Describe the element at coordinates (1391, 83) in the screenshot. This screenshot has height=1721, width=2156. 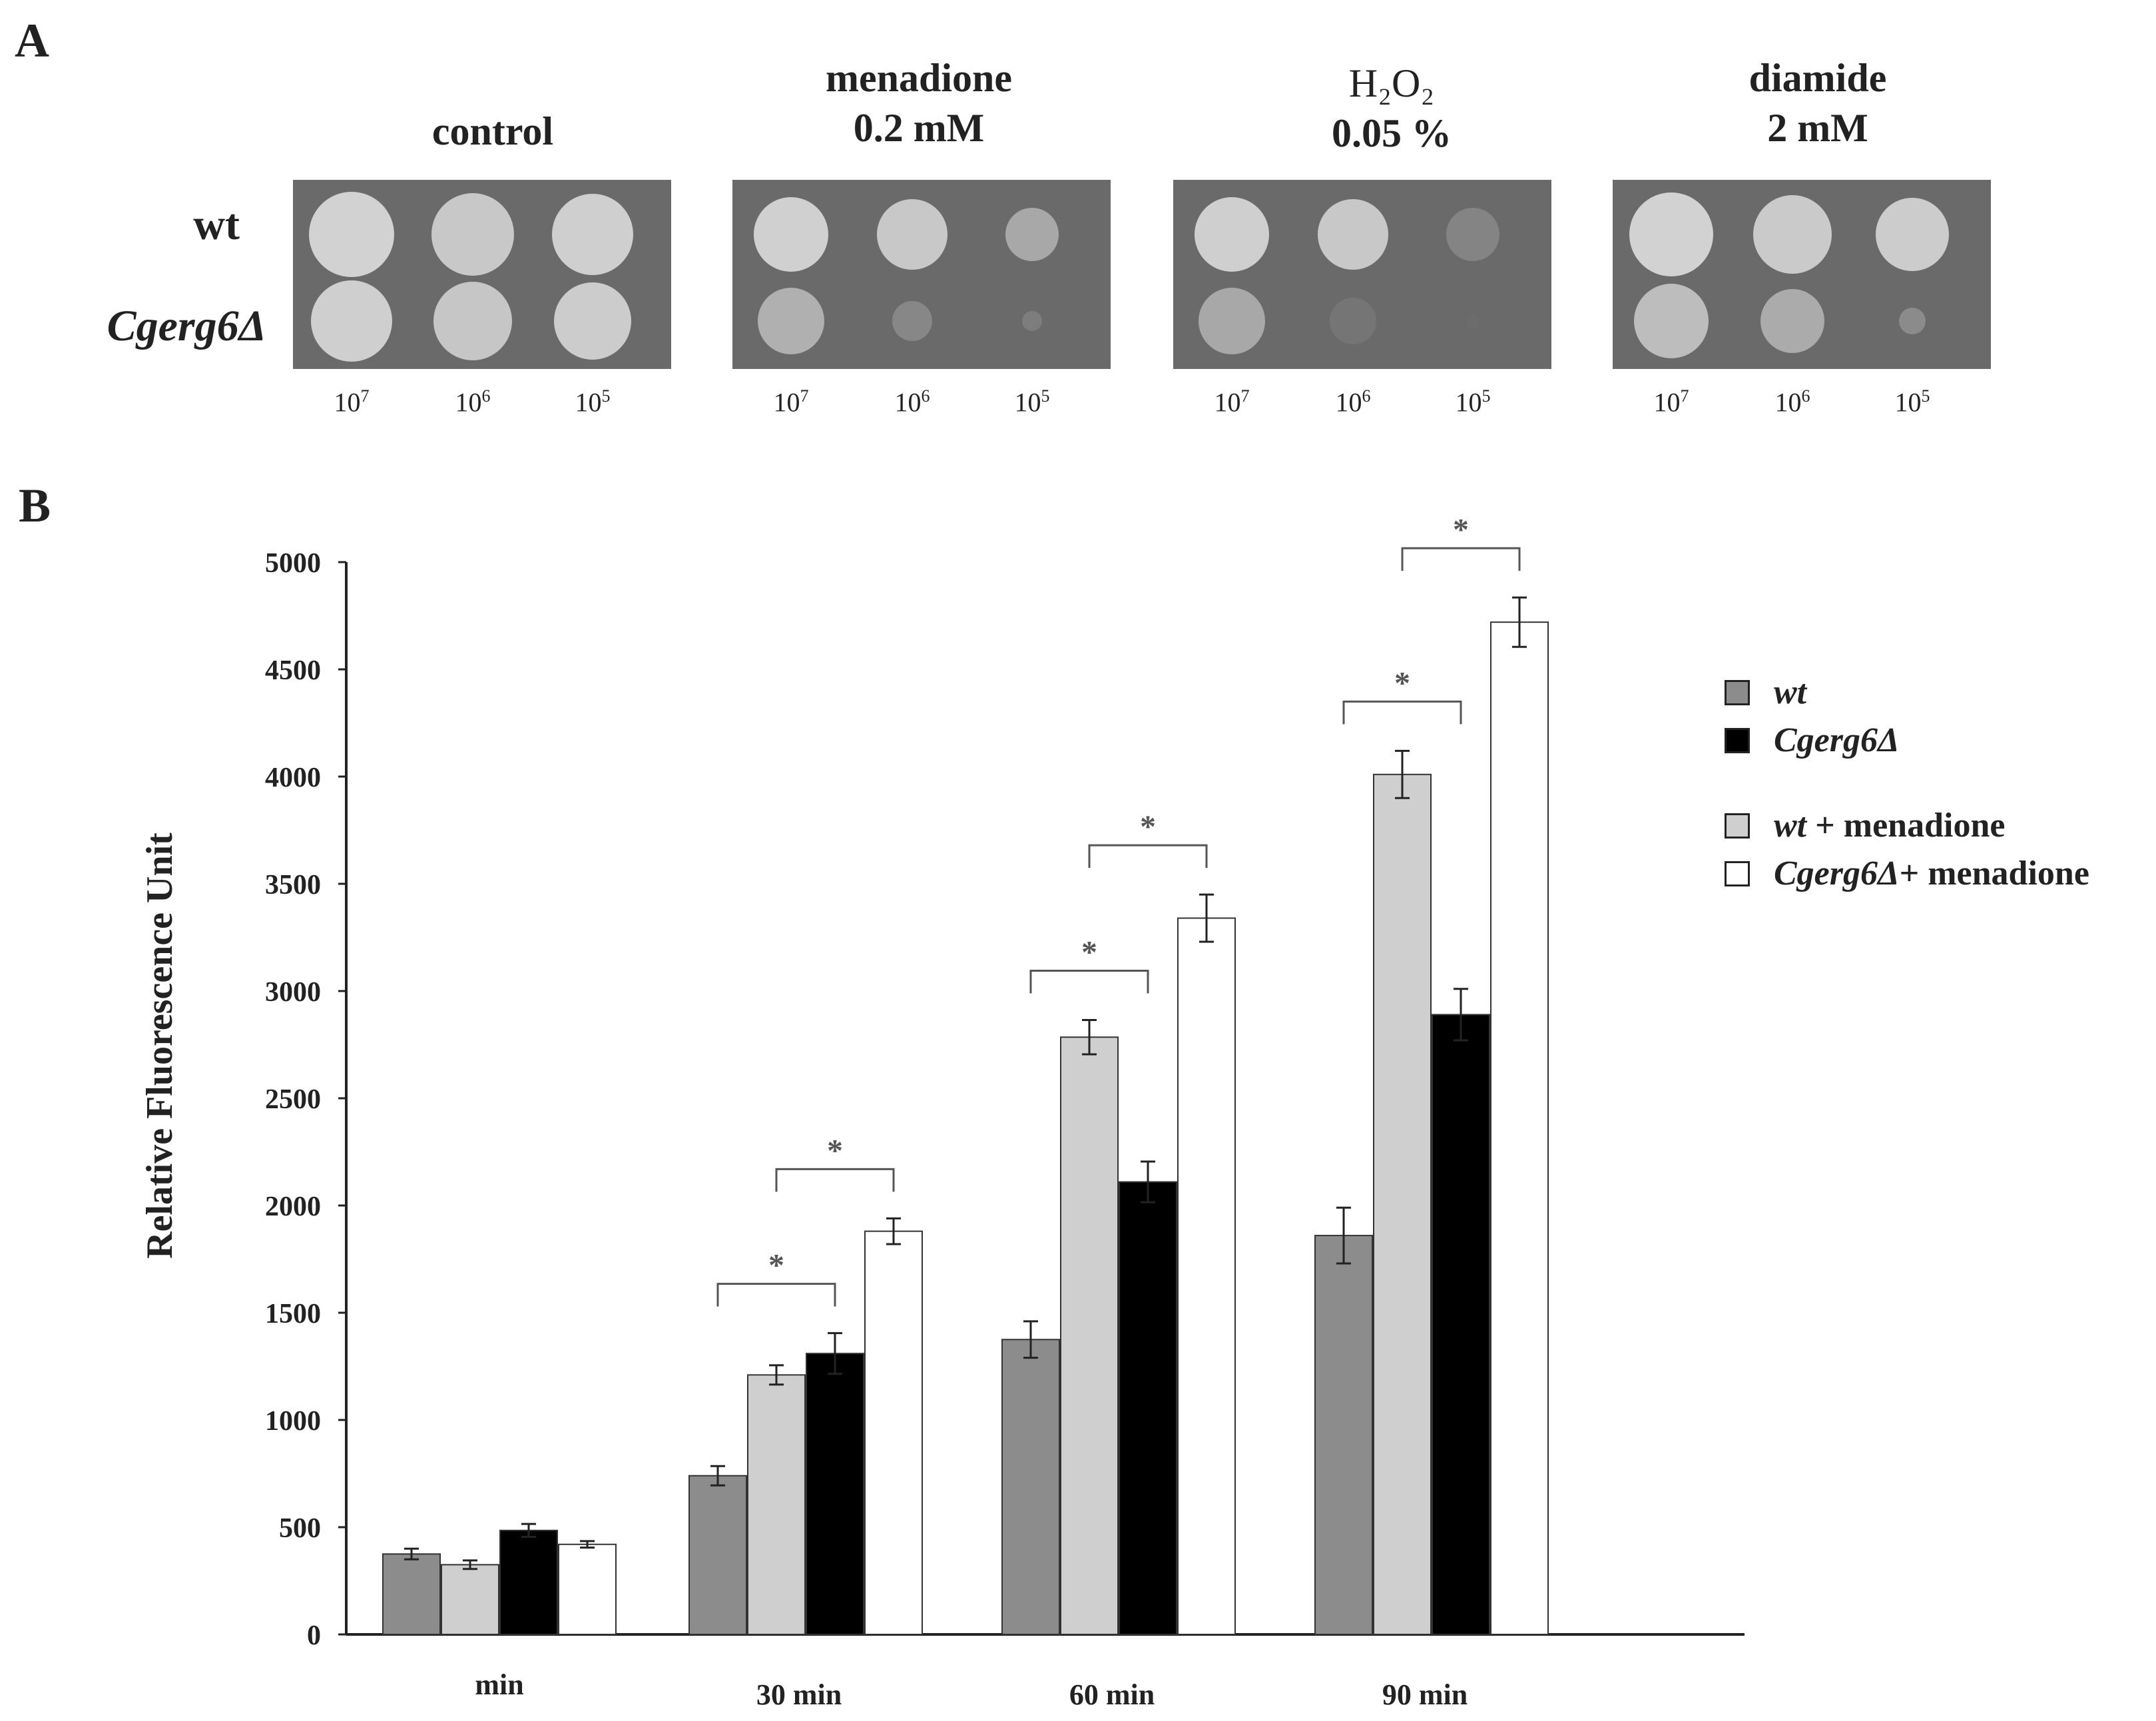
I see `condition-title-line: H₂O₂` at that location.